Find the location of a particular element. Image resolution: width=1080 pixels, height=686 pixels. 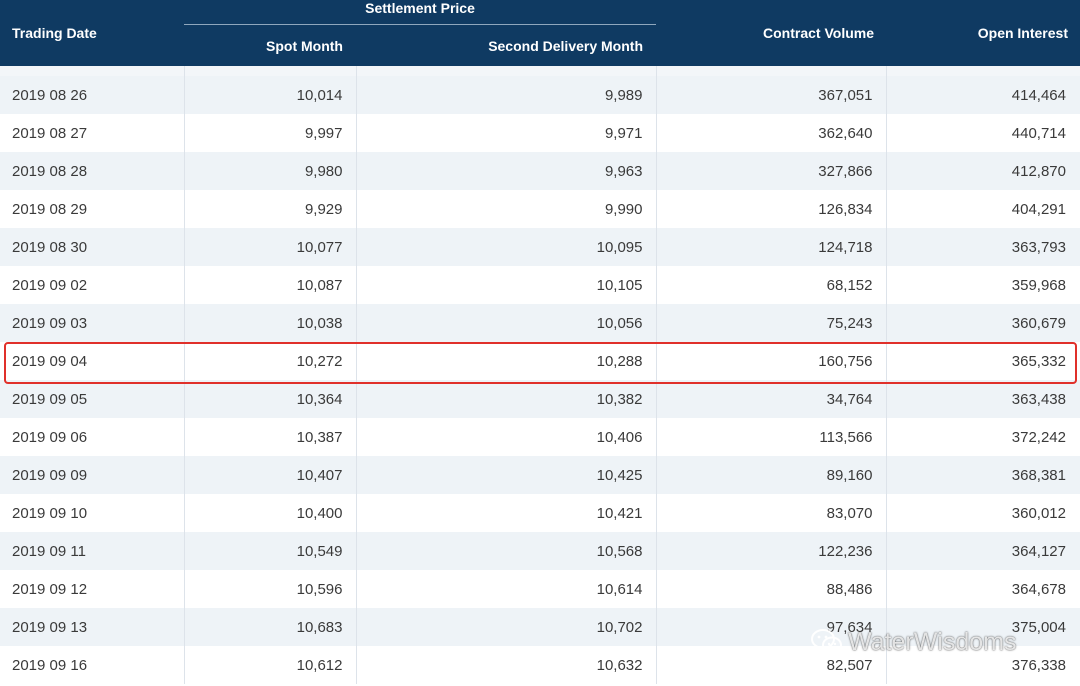

cell-trading-date: 2019 09 12 is located at coordinates (92, 589).